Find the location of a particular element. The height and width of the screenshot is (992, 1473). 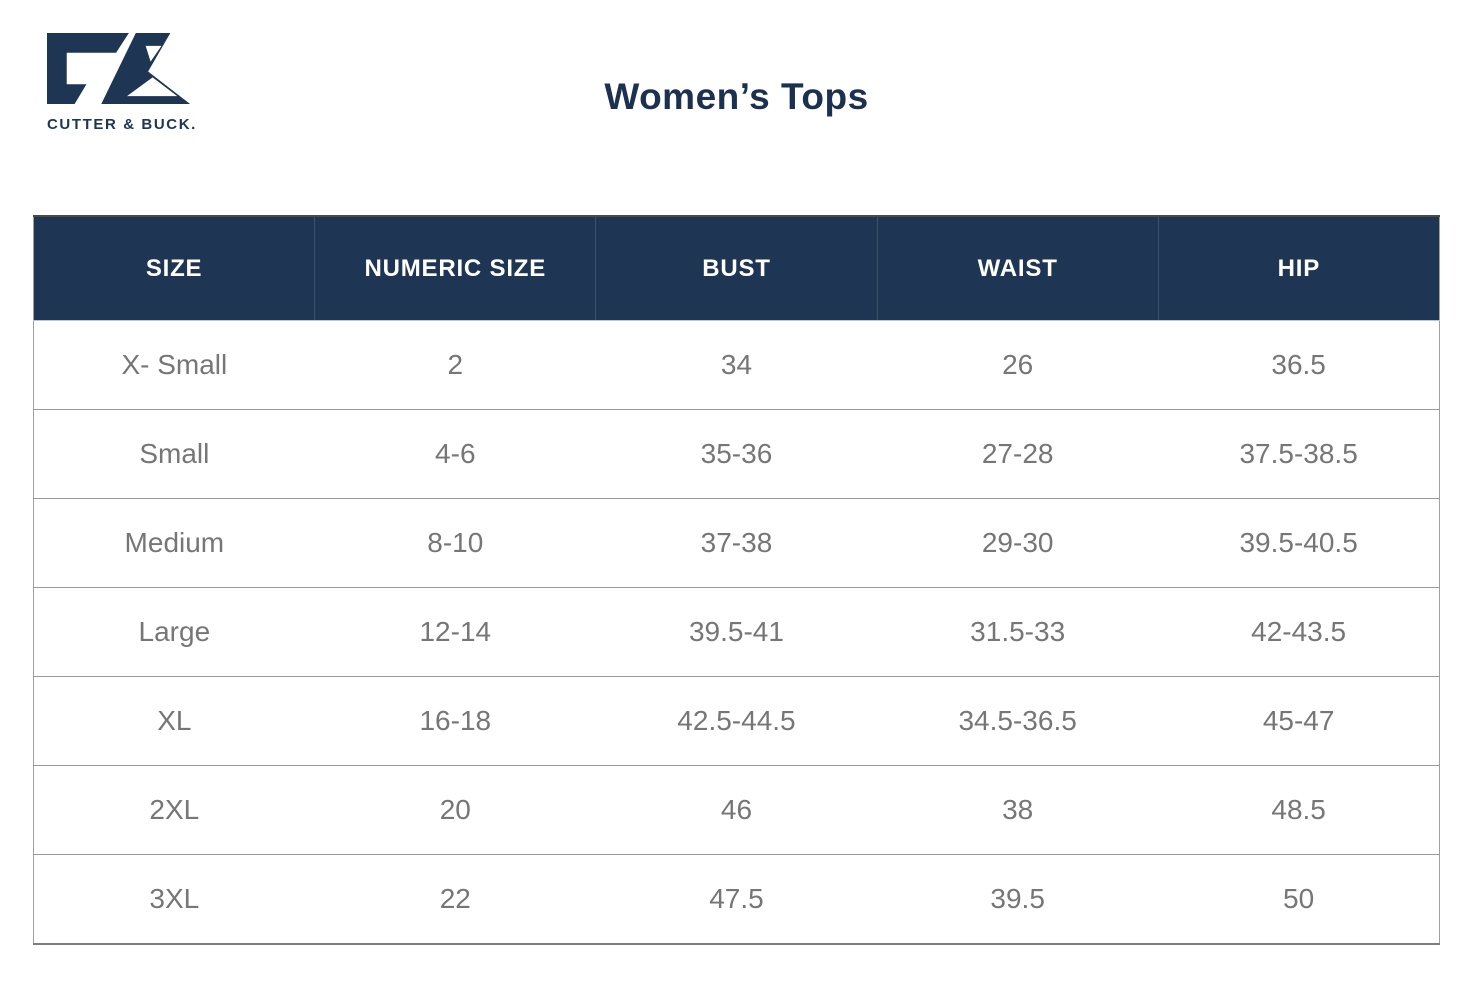

table-cell: 37-38 is located at coordinates (736, 543).